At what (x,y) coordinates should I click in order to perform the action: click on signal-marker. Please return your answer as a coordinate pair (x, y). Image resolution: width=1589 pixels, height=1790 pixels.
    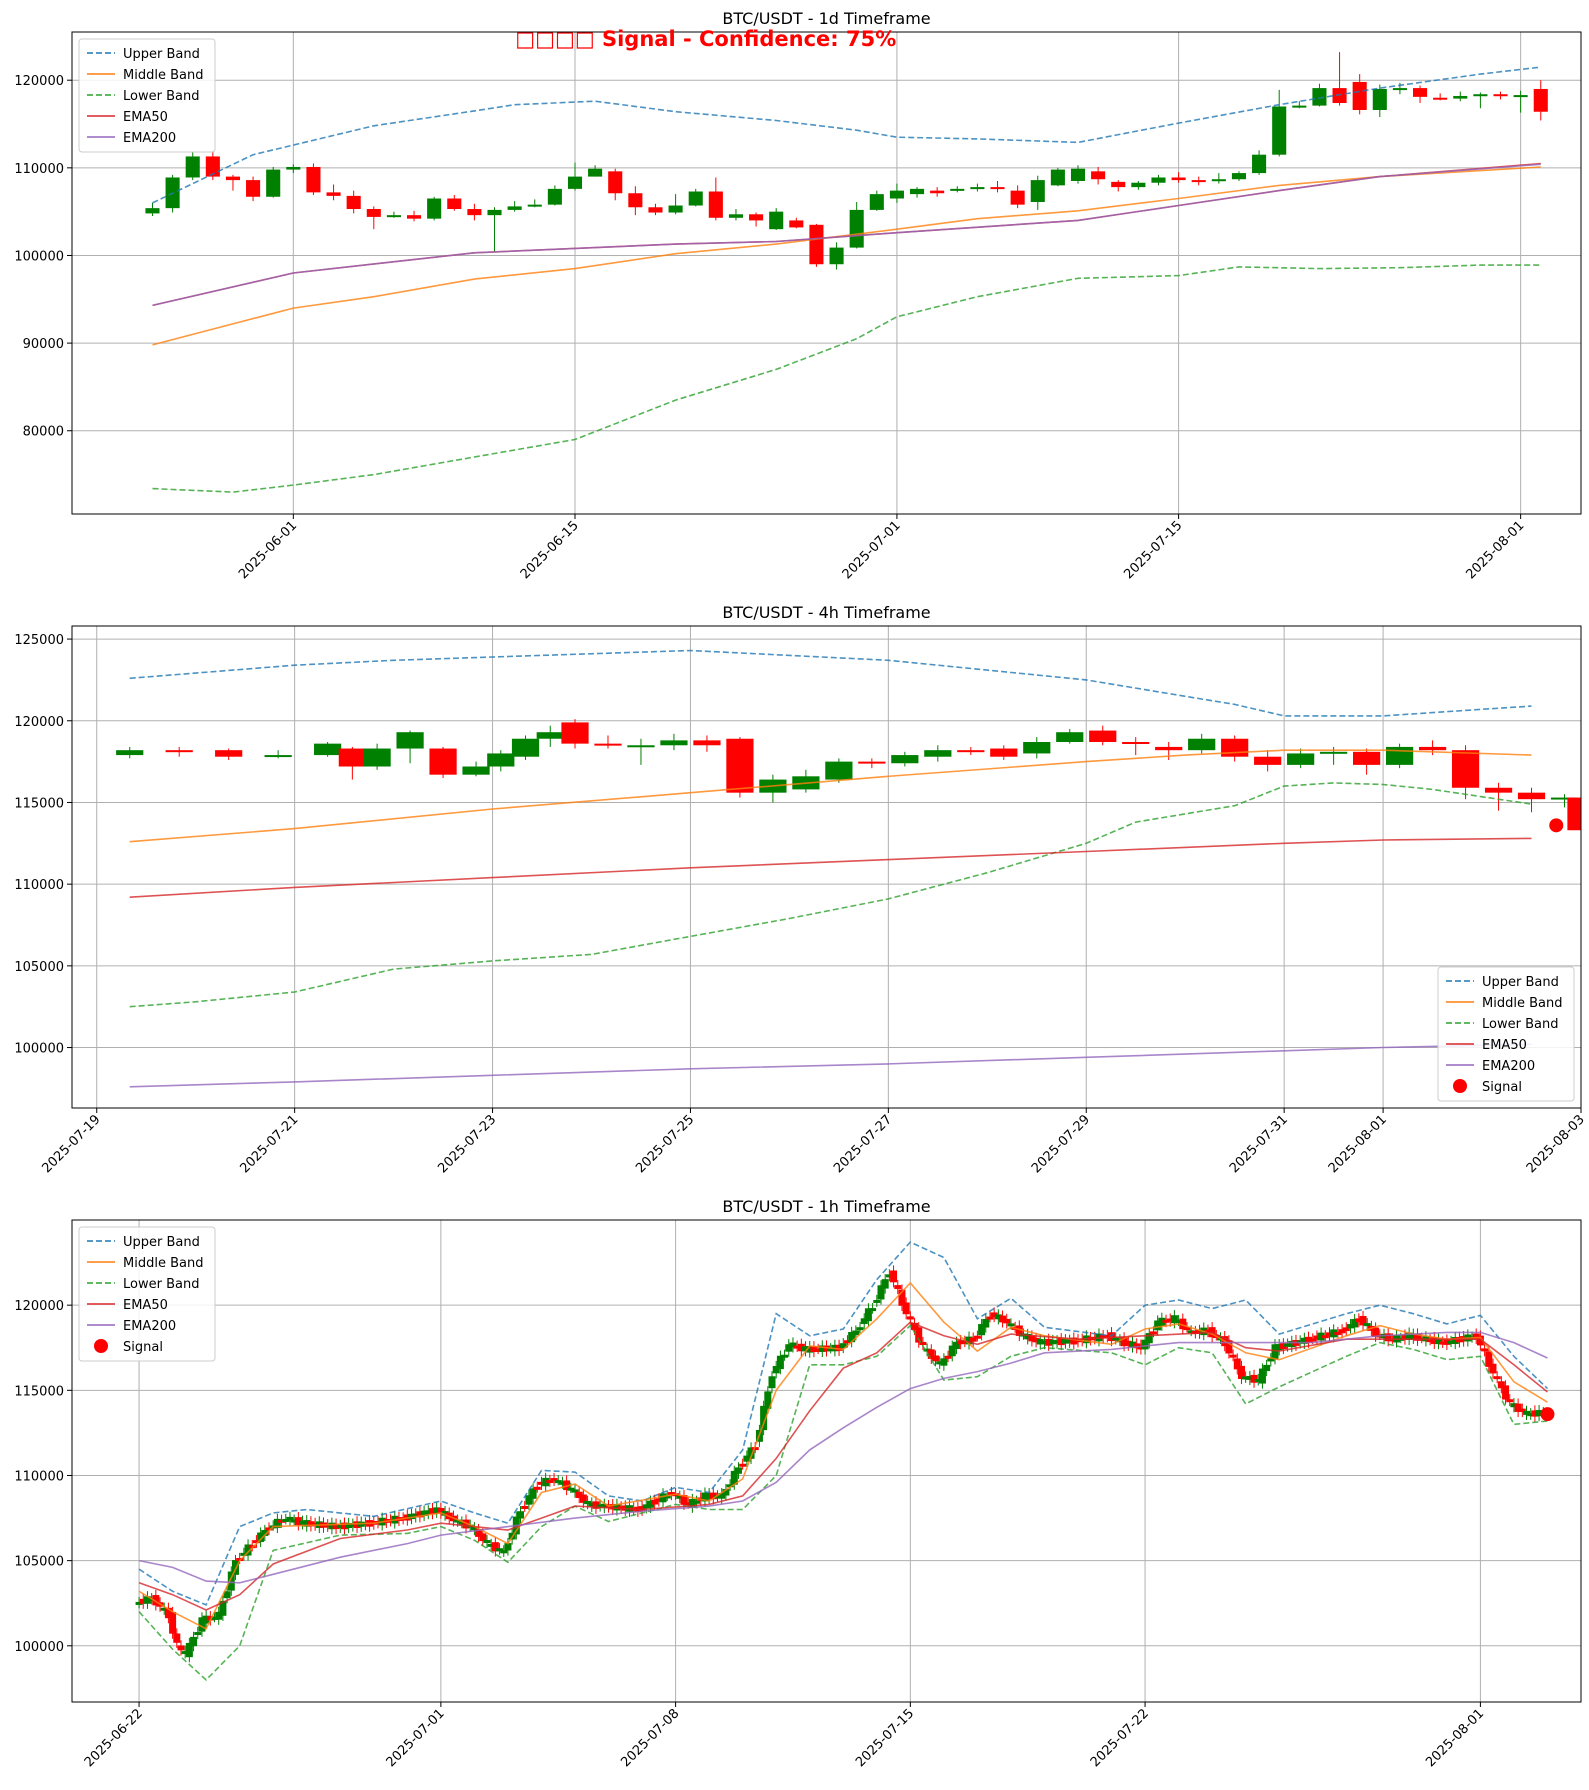
    Looking at the image, I should click on (1556, 825).